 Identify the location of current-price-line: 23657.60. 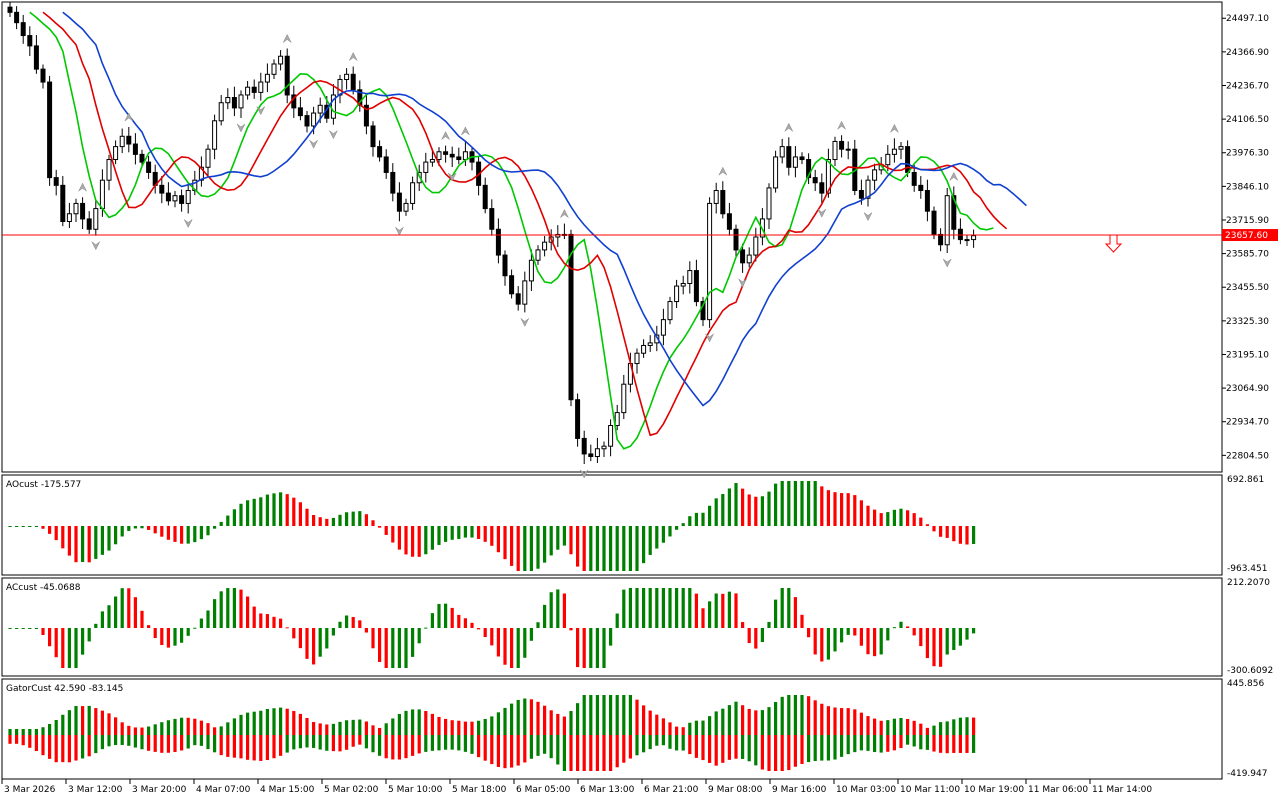
(640, 235).